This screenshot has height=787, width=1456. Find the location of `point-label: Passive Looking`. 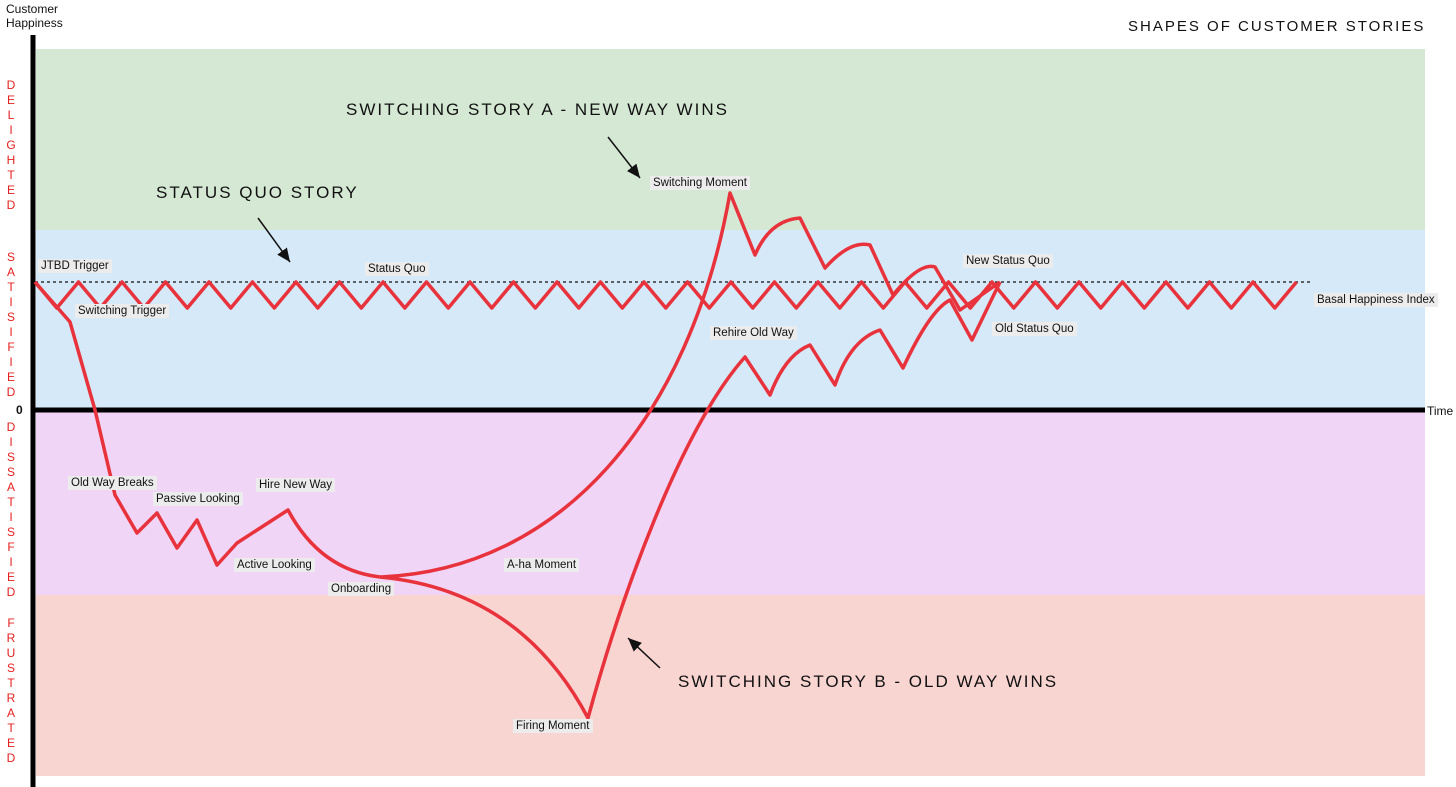

point-label: Passive Looking is located at coordinates (198, 499).